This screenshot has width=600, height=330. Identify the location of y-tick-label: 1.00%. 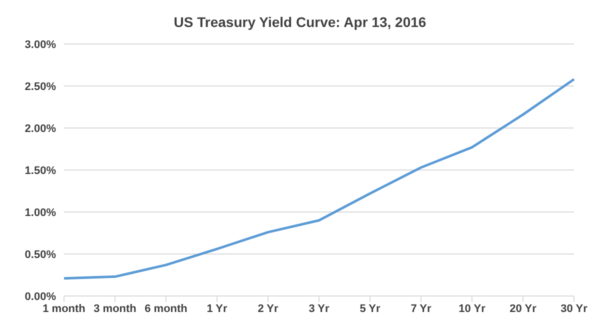
(40, 212).